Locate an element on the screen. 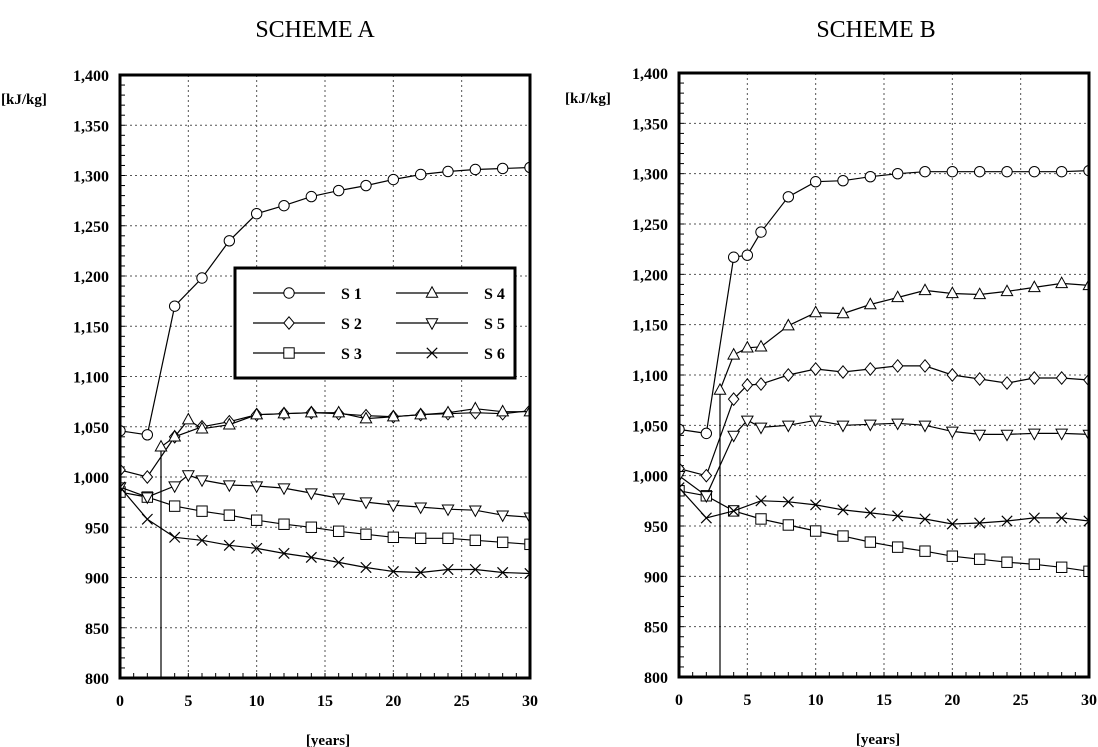  y-tick-label: 1,300 is located at coordinates (91, 177).